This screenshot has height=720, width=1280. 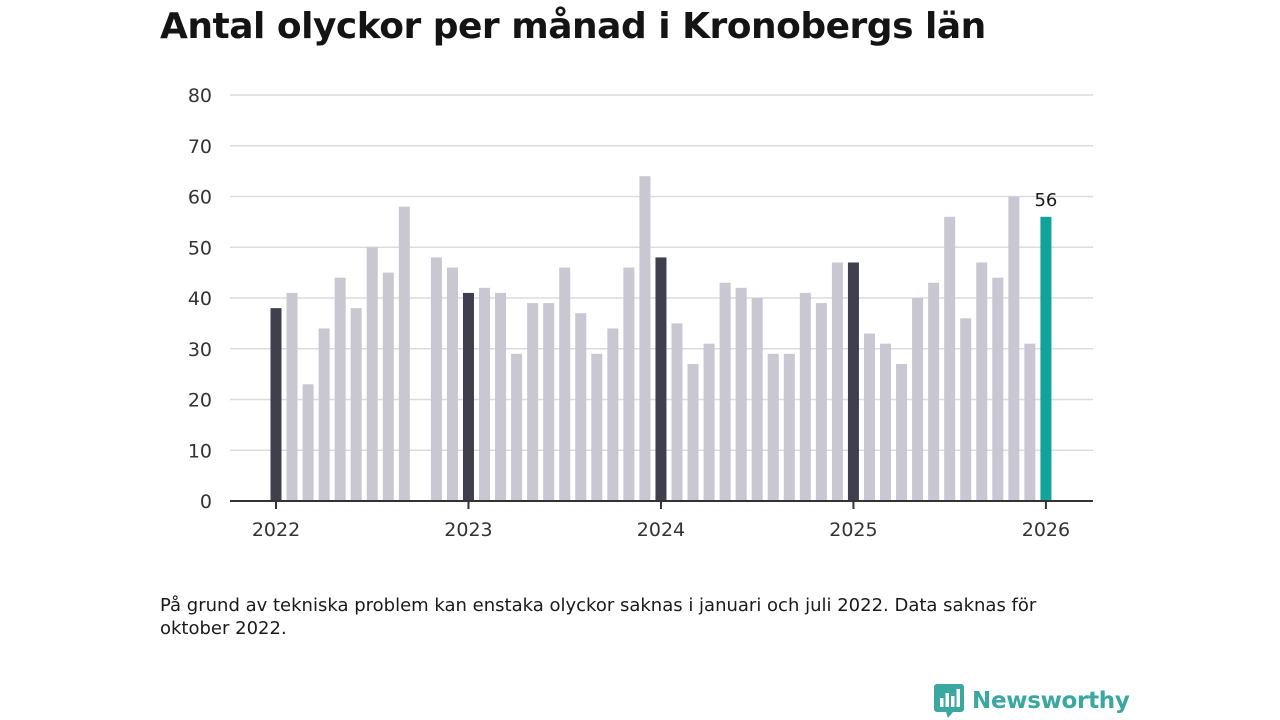 What do you see at coordinates (573, 26) in the screenshot?
I see `chart-title: Antal olyckor per månad i Kronobergs län` at bounding box center [573, 26].